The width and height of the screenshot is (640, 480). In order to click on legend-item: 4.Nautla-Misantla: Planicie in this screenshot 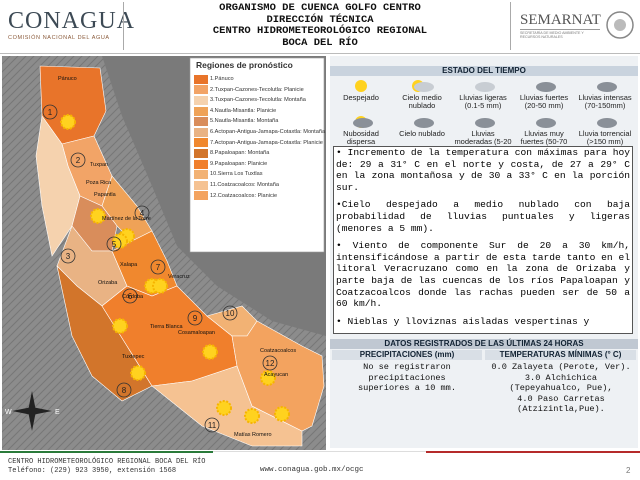, I will do `click(259, 111)`.